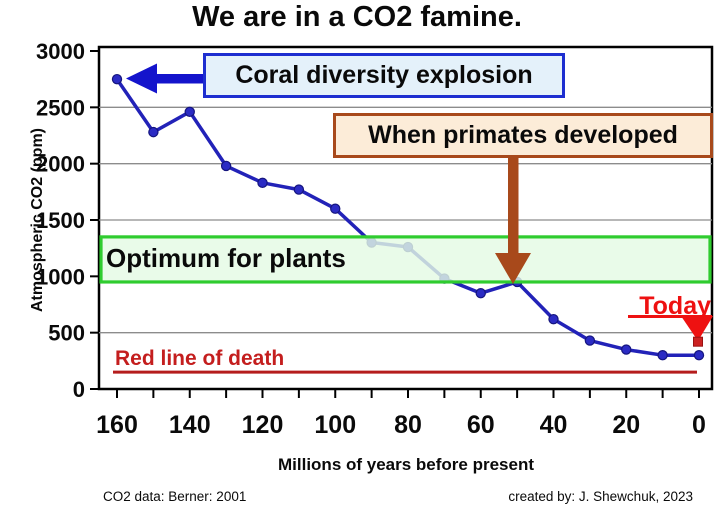 The image size is (720, 509). I want to click on down-arrow-icon, so click(513, 268).